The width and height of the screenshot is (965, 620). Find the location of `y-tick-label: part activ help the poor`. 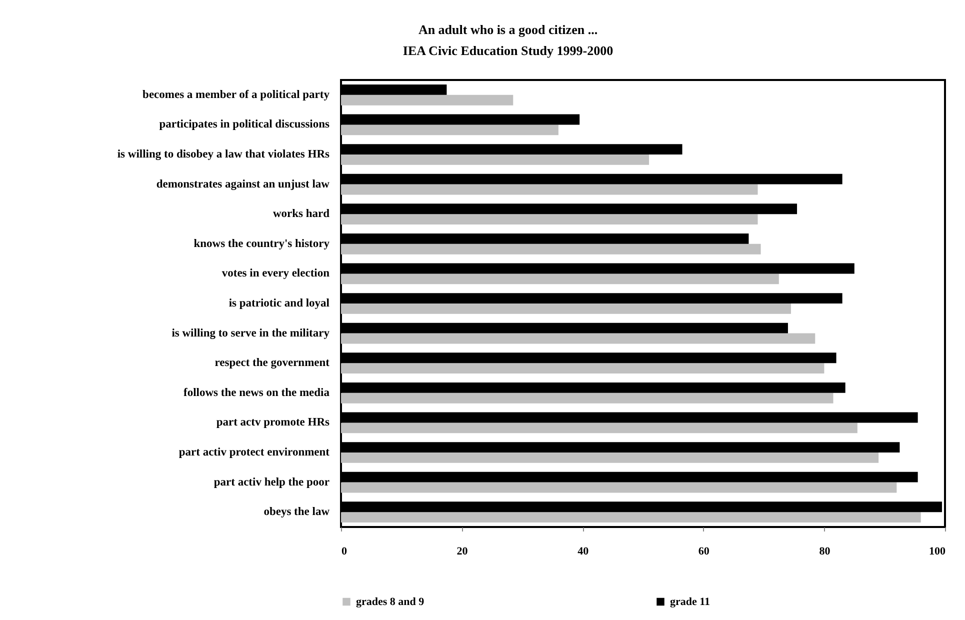

y-tick-label: part activ help the poor is located at coordinates (272, 482).